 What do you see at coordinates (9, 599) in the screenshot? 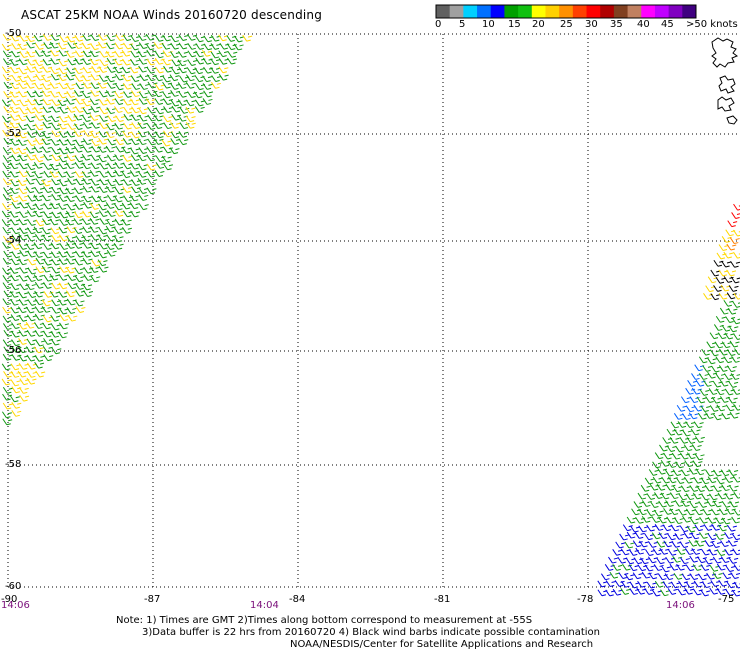
I see `lon-label--90: -90` at bounding box center [9, 599].